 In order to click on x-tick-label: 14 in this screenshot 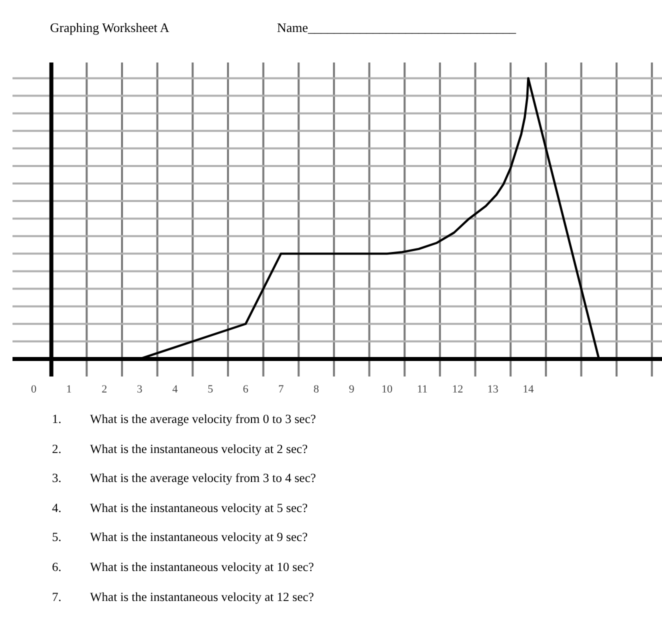, I will do `click(528, 390)`.